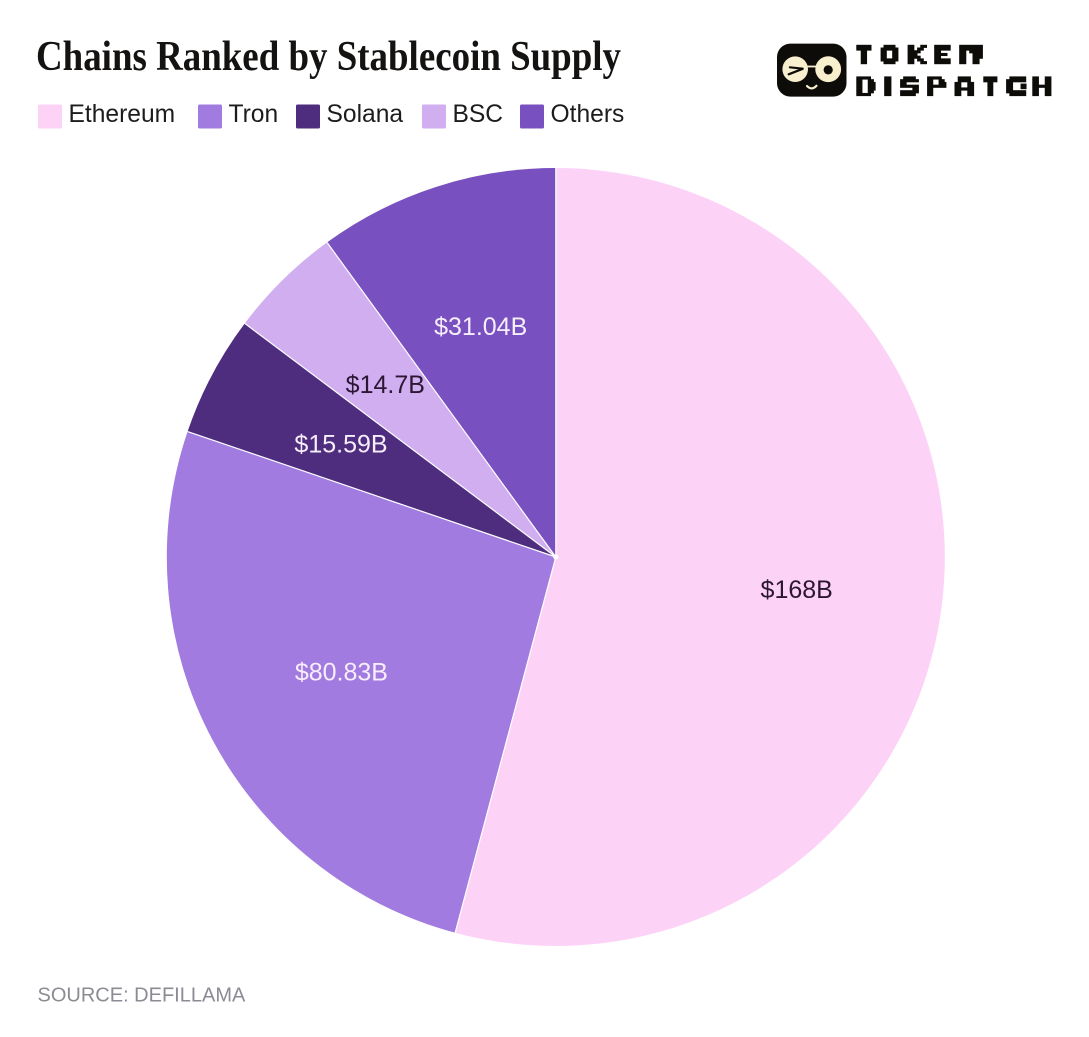 The image size is (1089, 1037). Describe the element at coordinates (340, 445) in the screenshot. I see `svg-text: $15.59B` at that location.